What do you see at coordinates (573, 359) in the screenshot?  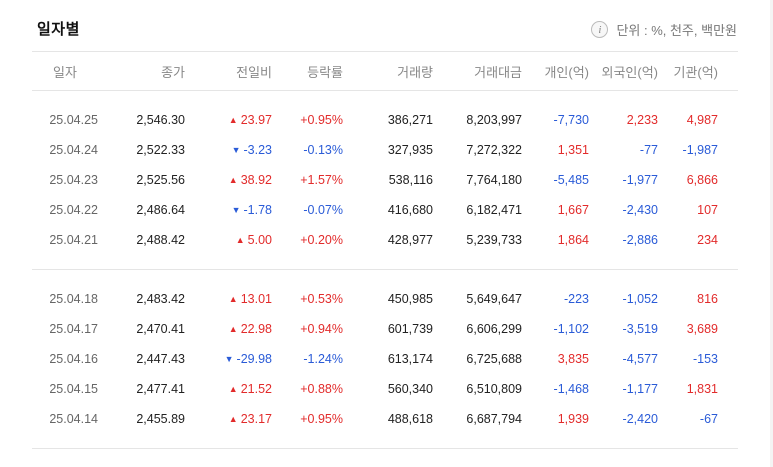 I see `individual-cell: 3,835` at bounding box center [573, 359].